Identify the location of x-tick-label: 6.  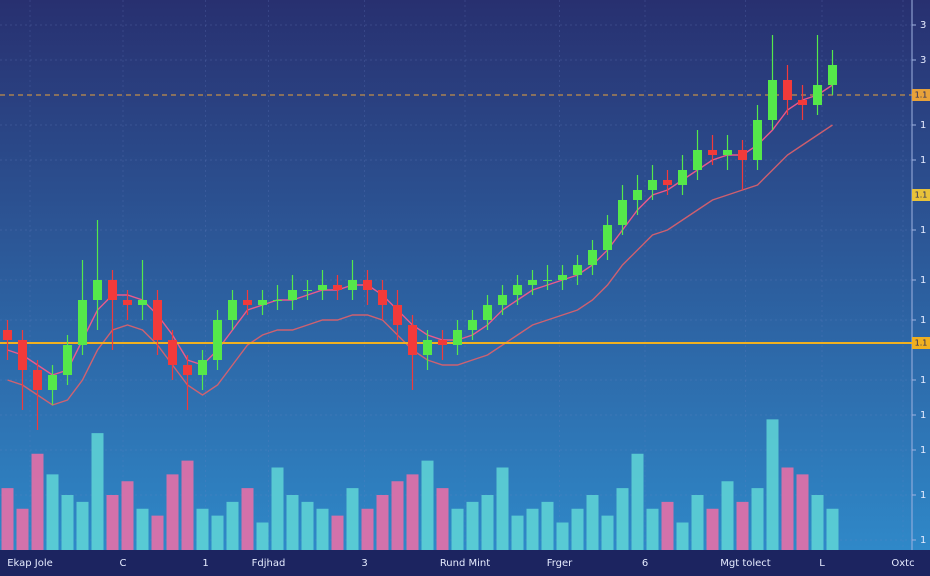
(645, 563).